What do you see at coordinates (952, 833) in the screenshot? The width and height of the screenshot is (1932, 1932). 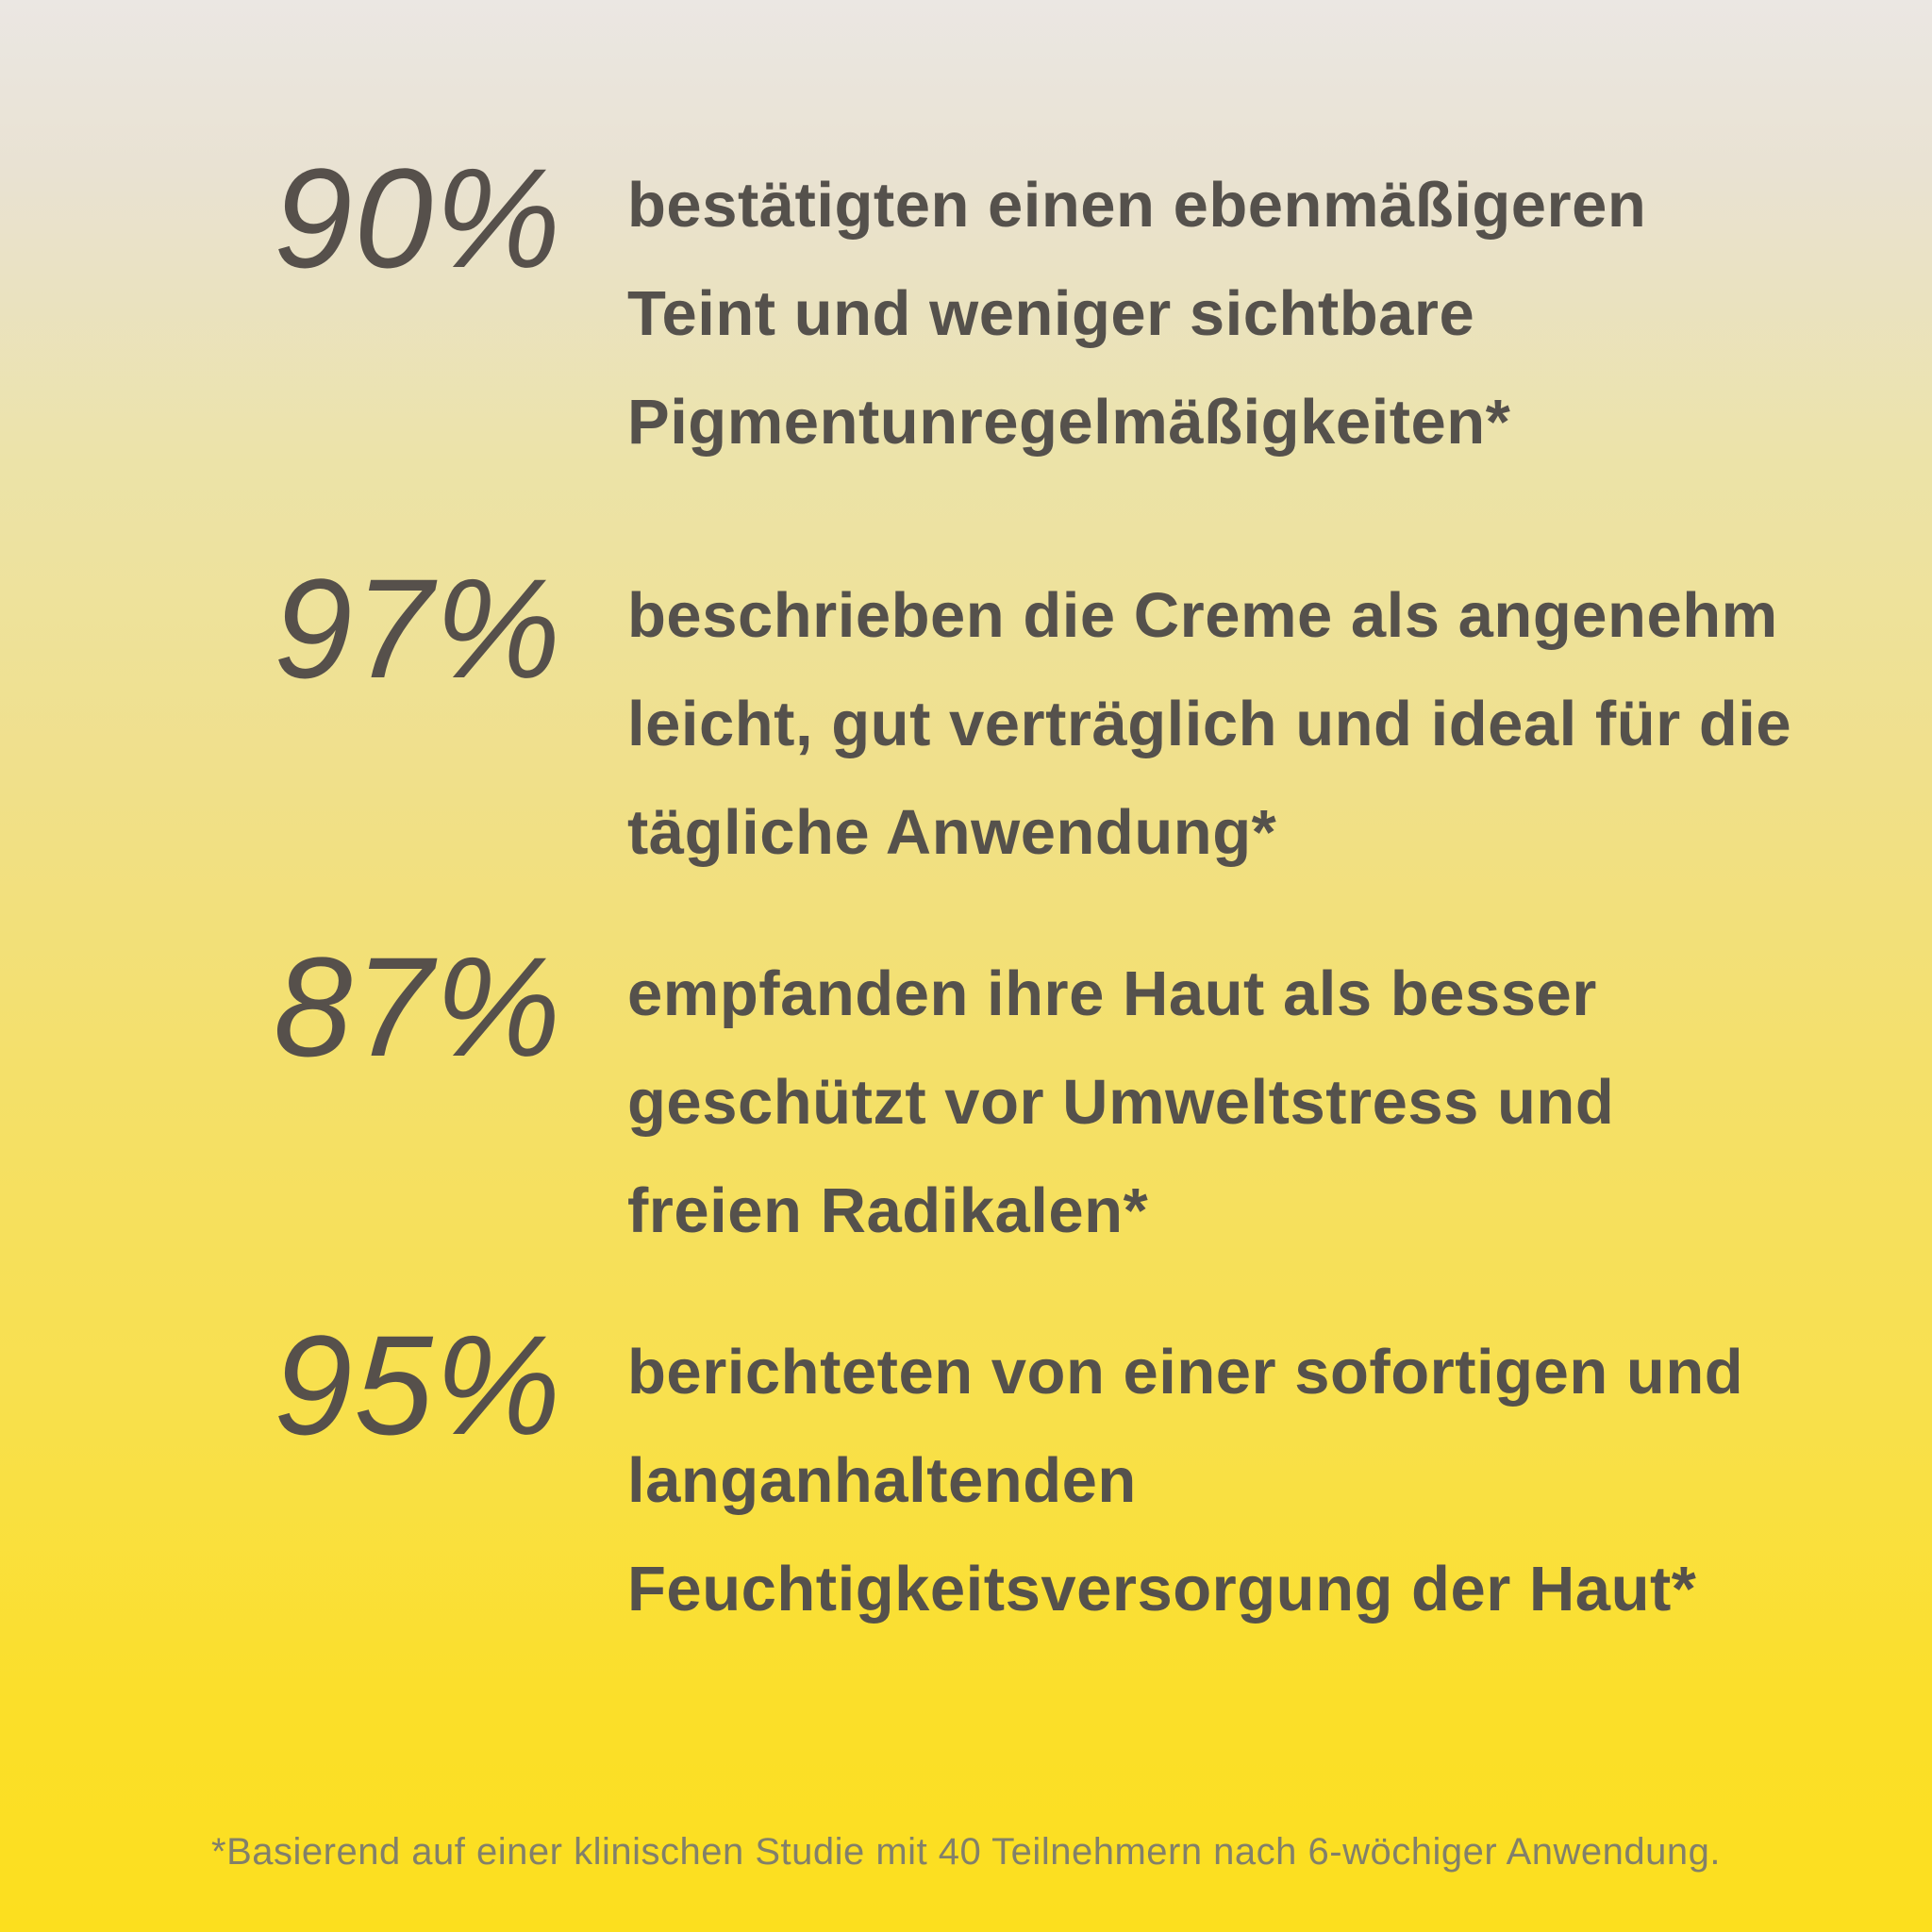 I see `stat-line: tägliche Anwendung*` at bounding box center [952, 833].